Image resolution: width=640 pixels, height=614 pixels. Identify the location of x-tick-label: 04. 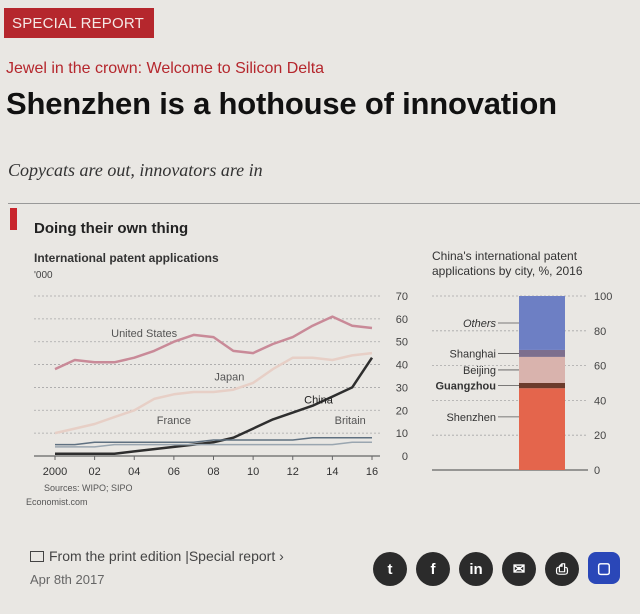
(134, 472).